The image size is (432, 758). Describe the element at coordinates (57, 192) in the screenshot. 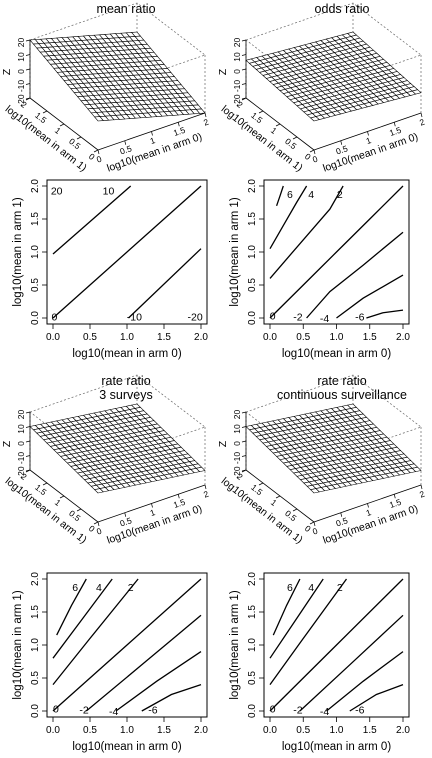

I see `contour-level-label: 20` at that location.